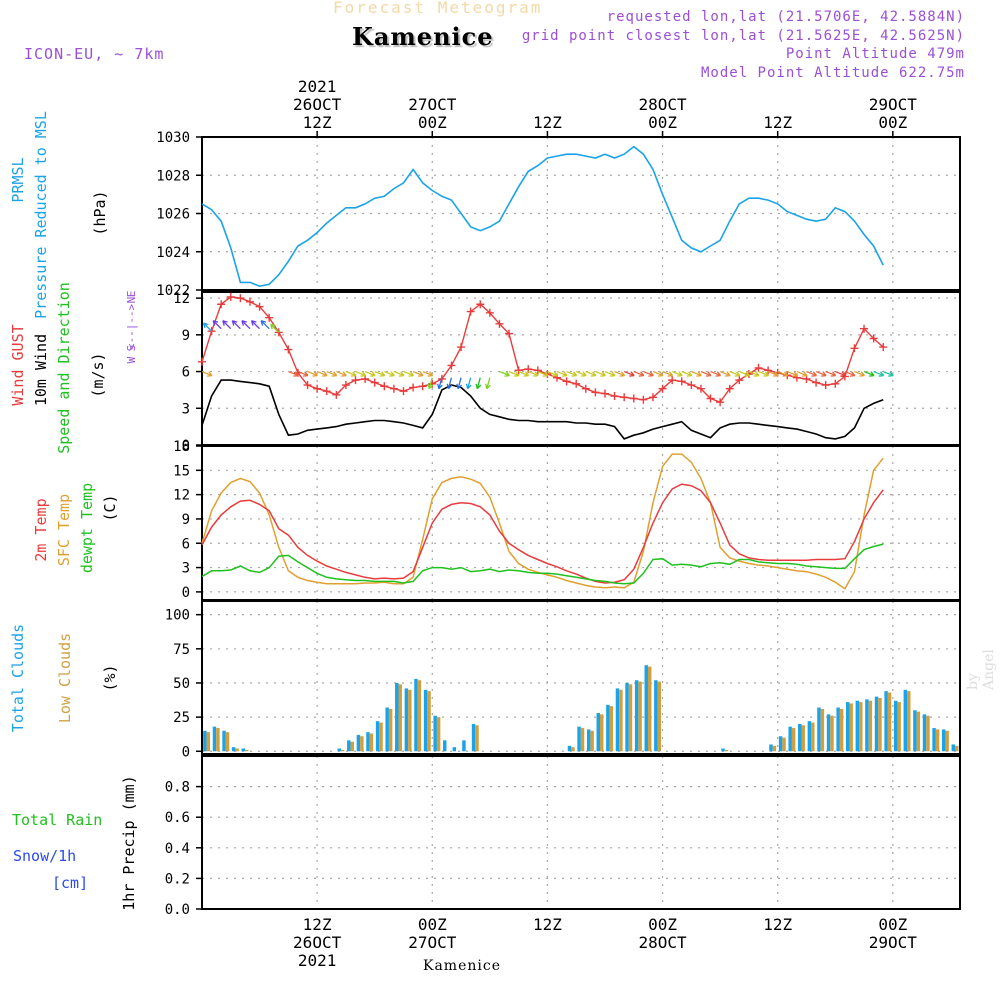  What do you see at coordinates (18, 179) in the screenshot?
I see `pressure-label-1: PRMSL` at bounding box center [18, 179].